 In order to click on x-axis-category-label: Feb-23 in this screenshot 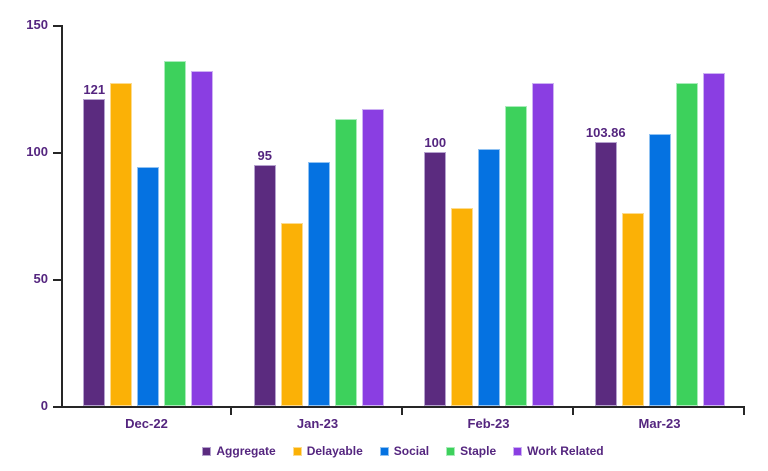, I will do `click(488, 423)`.